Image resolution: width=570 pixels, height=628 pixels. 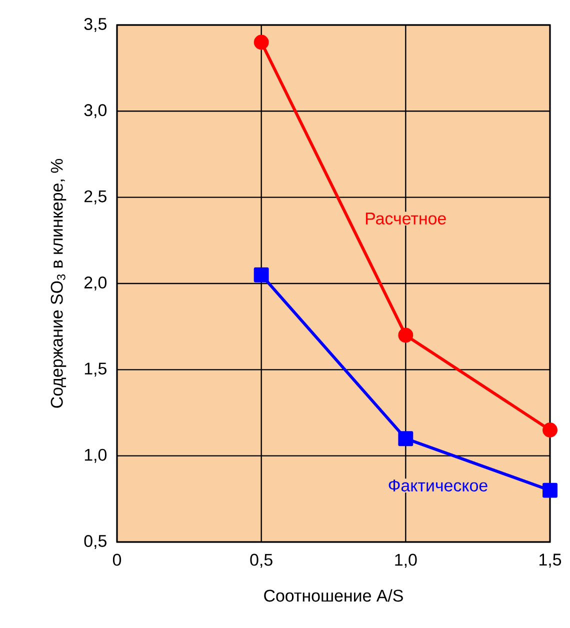 I want to click on y-axis-title: Содержание SO$_{3}$ в клинкере, %, so click(x=58, y=283).